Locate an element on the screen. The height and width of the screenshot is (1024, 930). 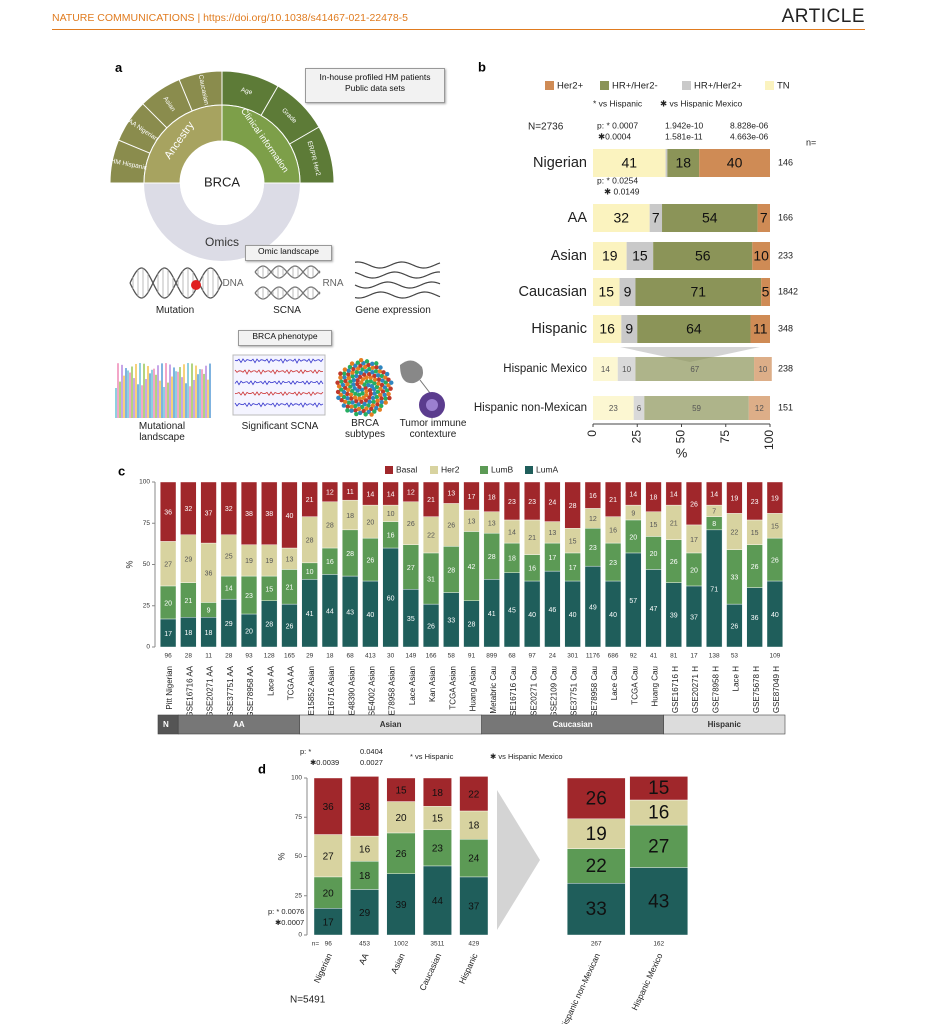
x-tick-label: 0 is located at coordinates (592, 433).